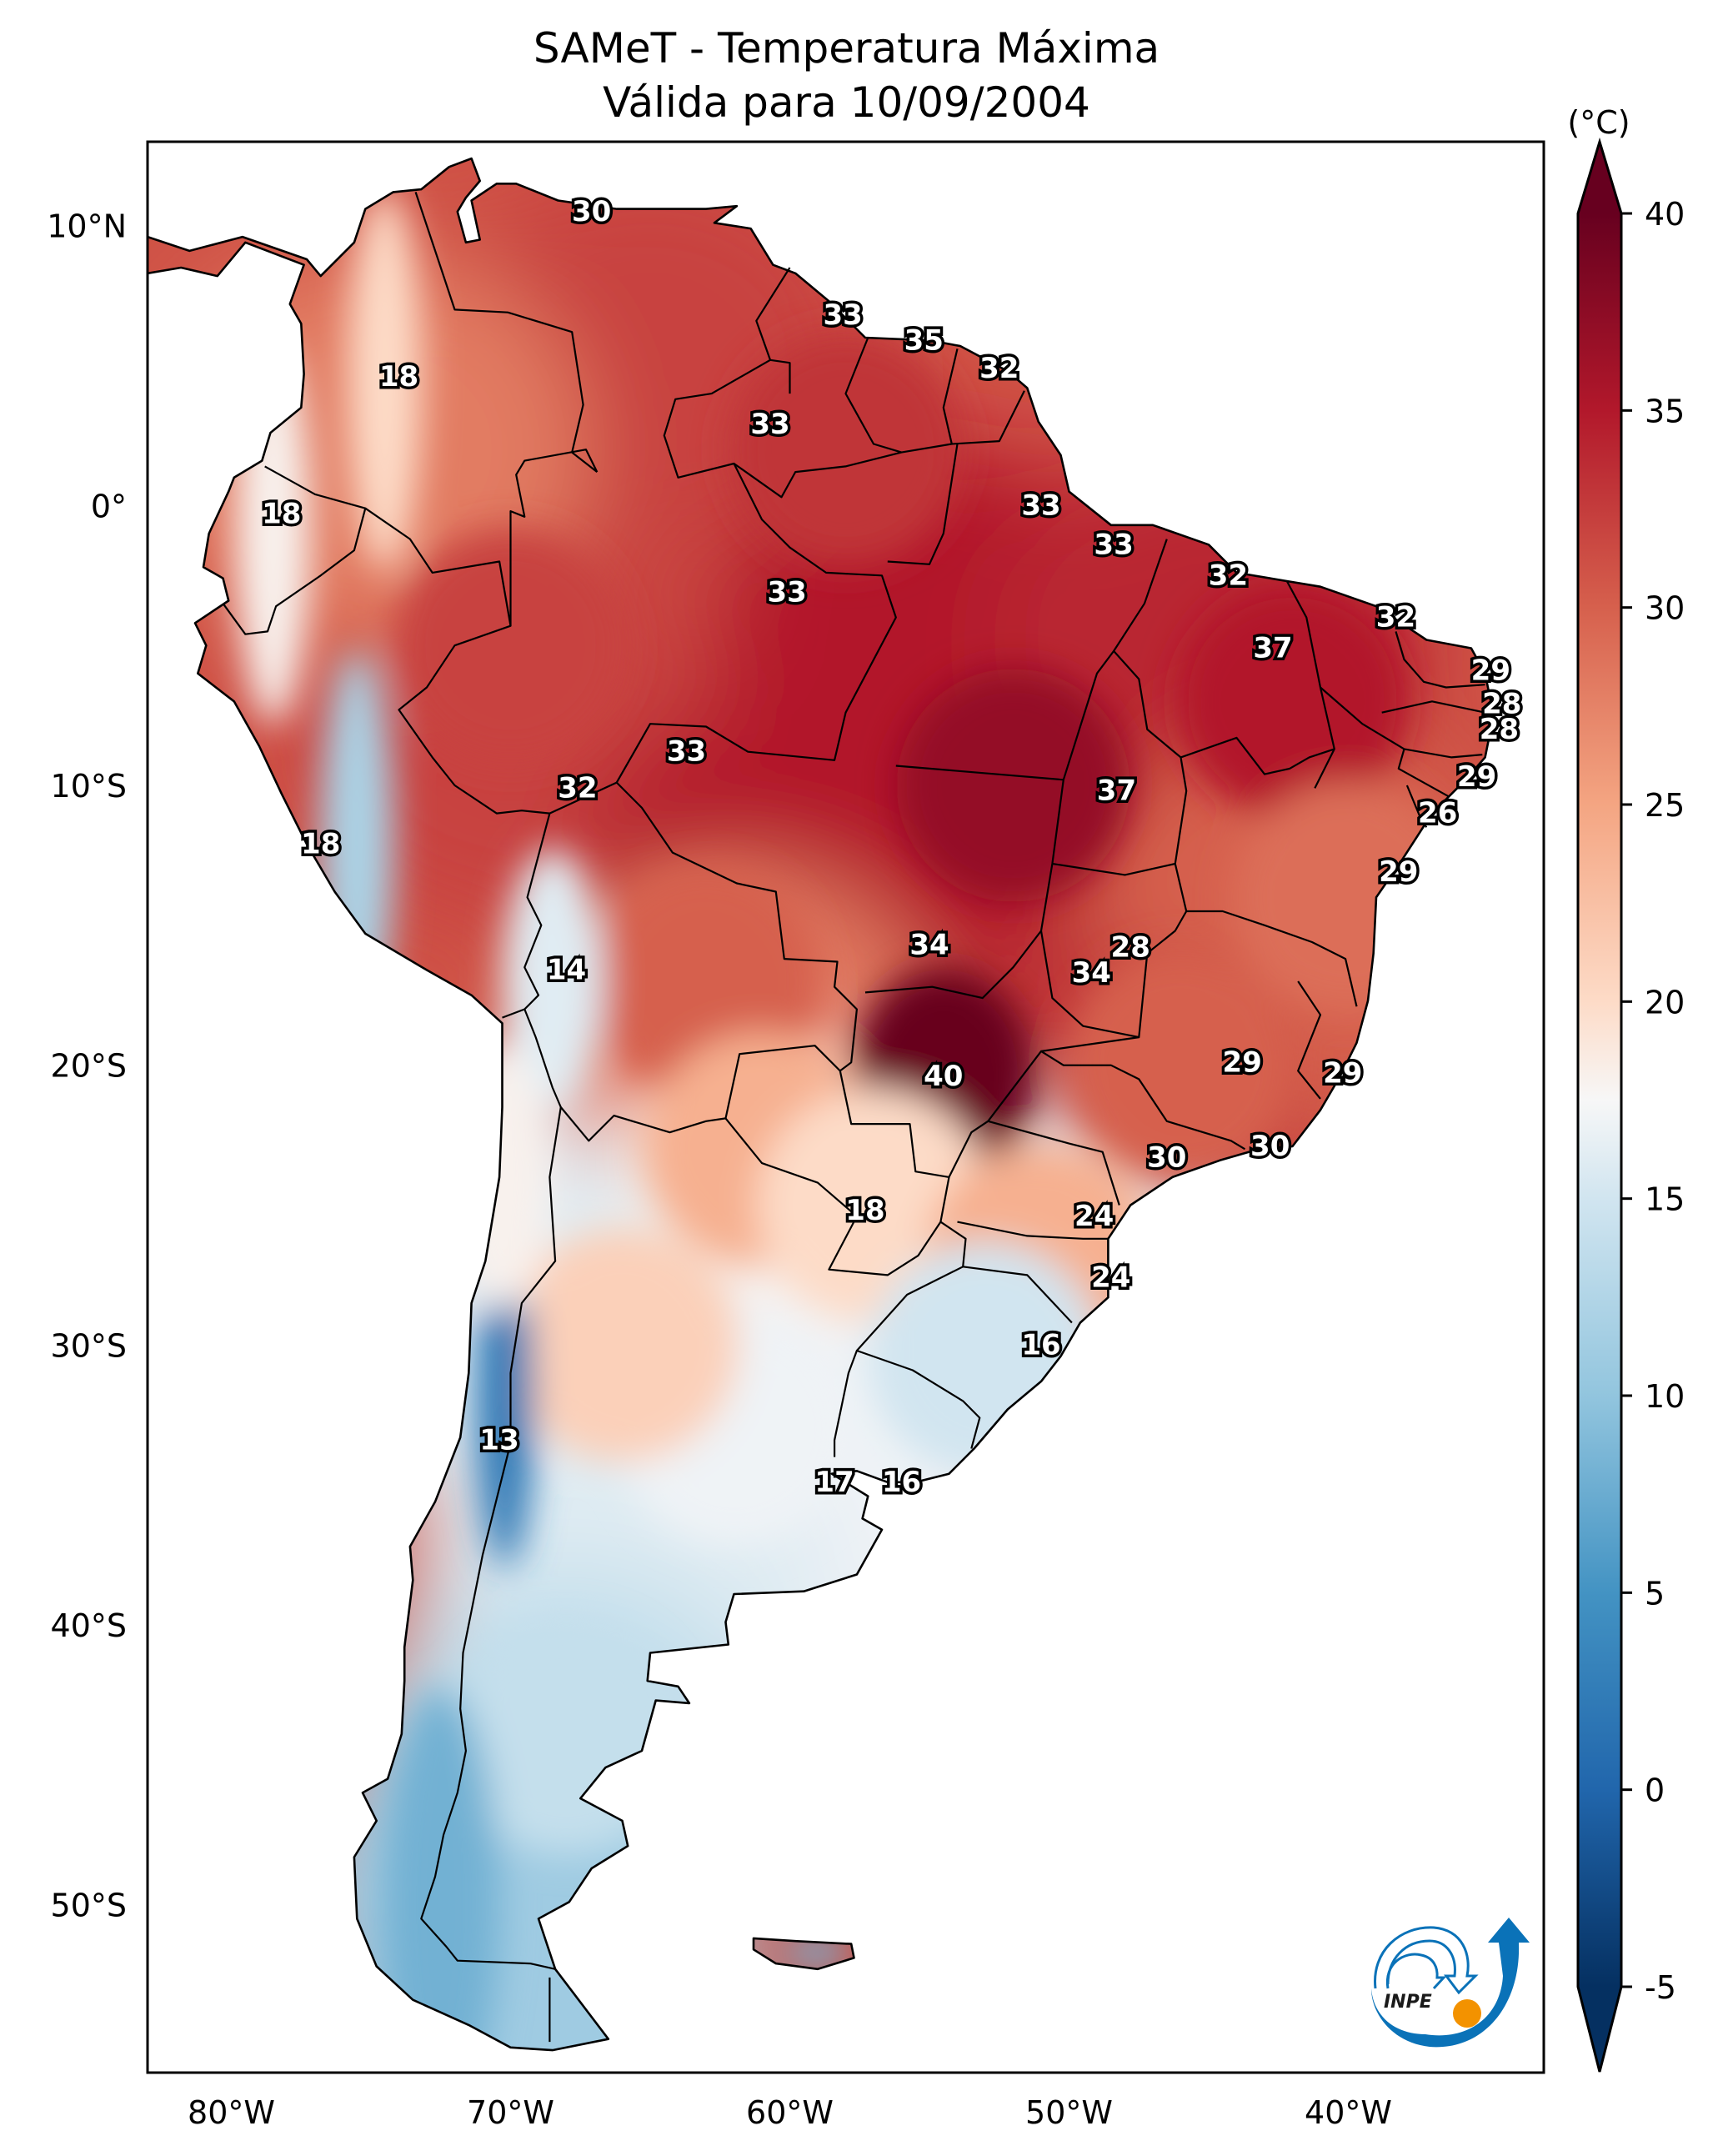 This screenshot has height=2156, width=1723. What do you see at coordinates (622, 1345) in the screenshot?
I see `field-region-cuyo` at bounding box center [622, 1345].